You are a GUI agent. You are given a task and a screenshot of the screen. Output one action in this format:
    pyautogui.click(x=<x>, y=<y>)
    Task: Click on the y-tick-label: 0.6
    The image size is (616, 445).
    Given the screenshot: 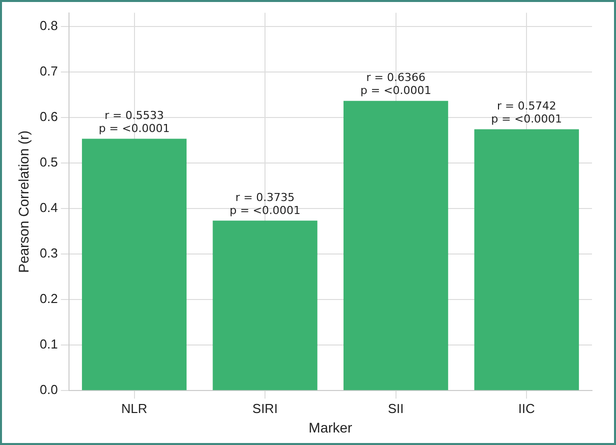 What is the action you would take?
    pyautogui.click(x=49, y=116)
    